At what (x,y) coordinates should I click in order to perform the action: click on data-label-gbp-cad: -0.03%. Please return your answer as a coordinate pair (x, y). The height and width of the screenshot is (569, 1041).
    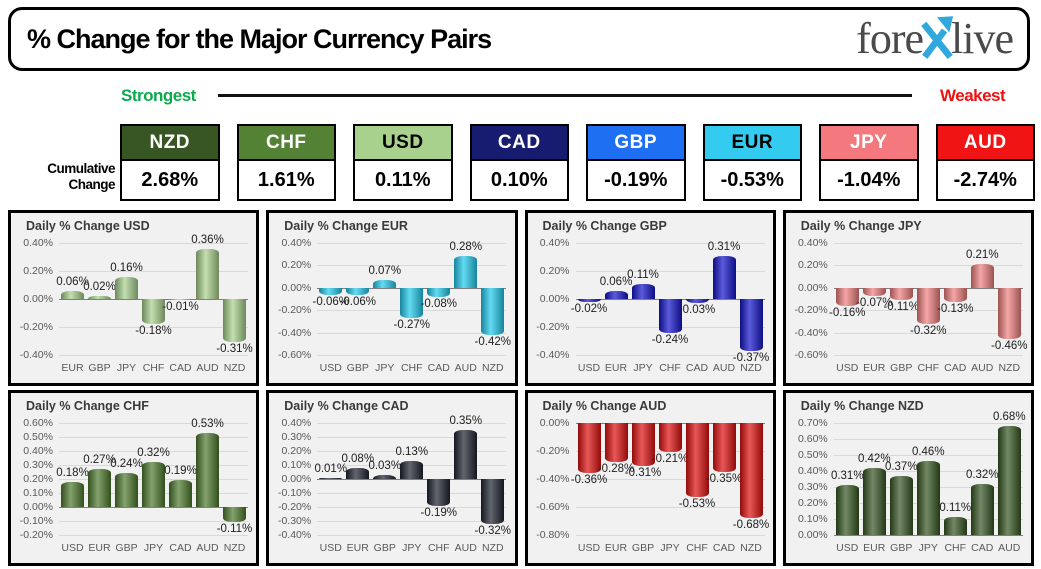
    Looking at the image, I should click on (697, 310).